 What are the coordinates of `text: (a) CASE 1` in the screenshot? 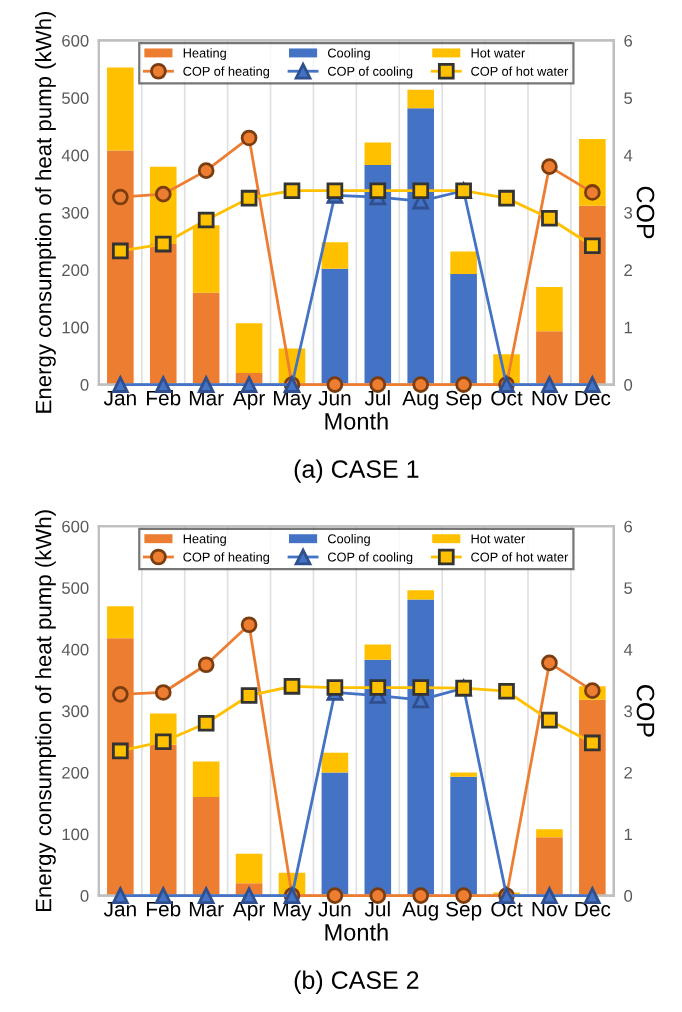 It's located at (356, 471).